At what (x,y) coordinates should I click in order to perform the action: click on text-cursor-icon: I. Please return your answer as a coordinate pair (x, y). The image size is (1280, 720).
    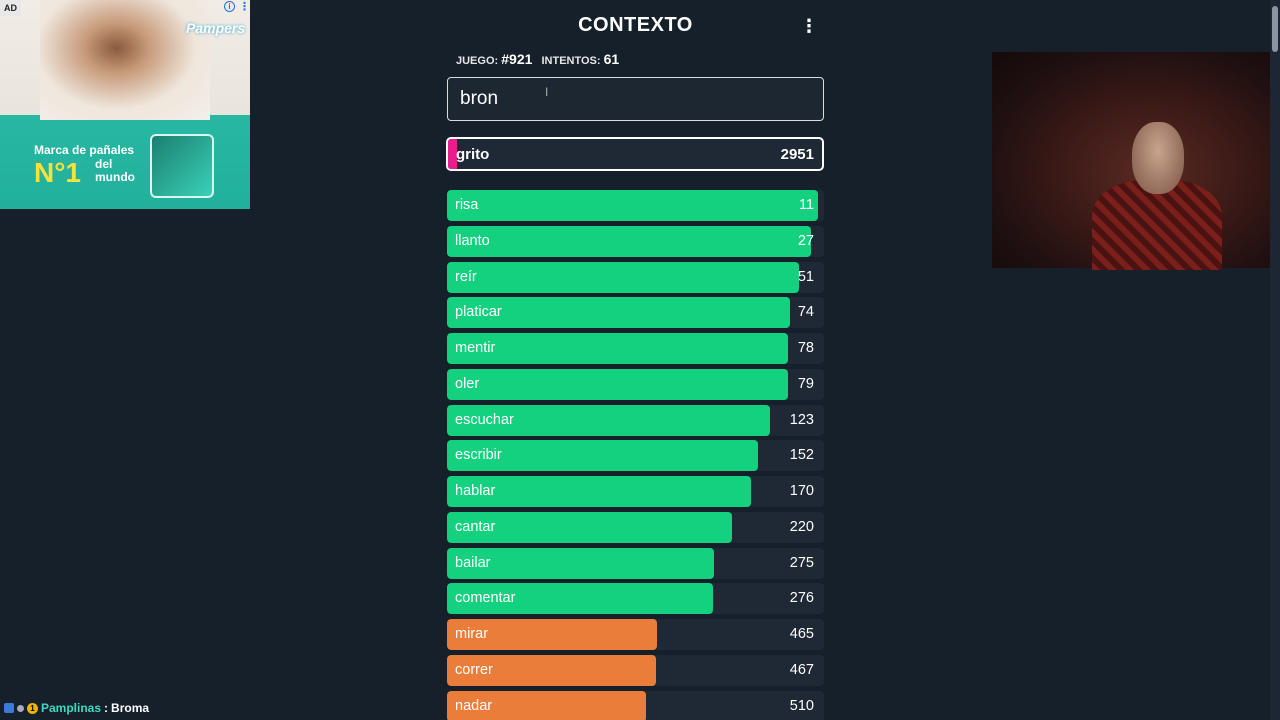
    Looking at the image, I should click on (547, 92).